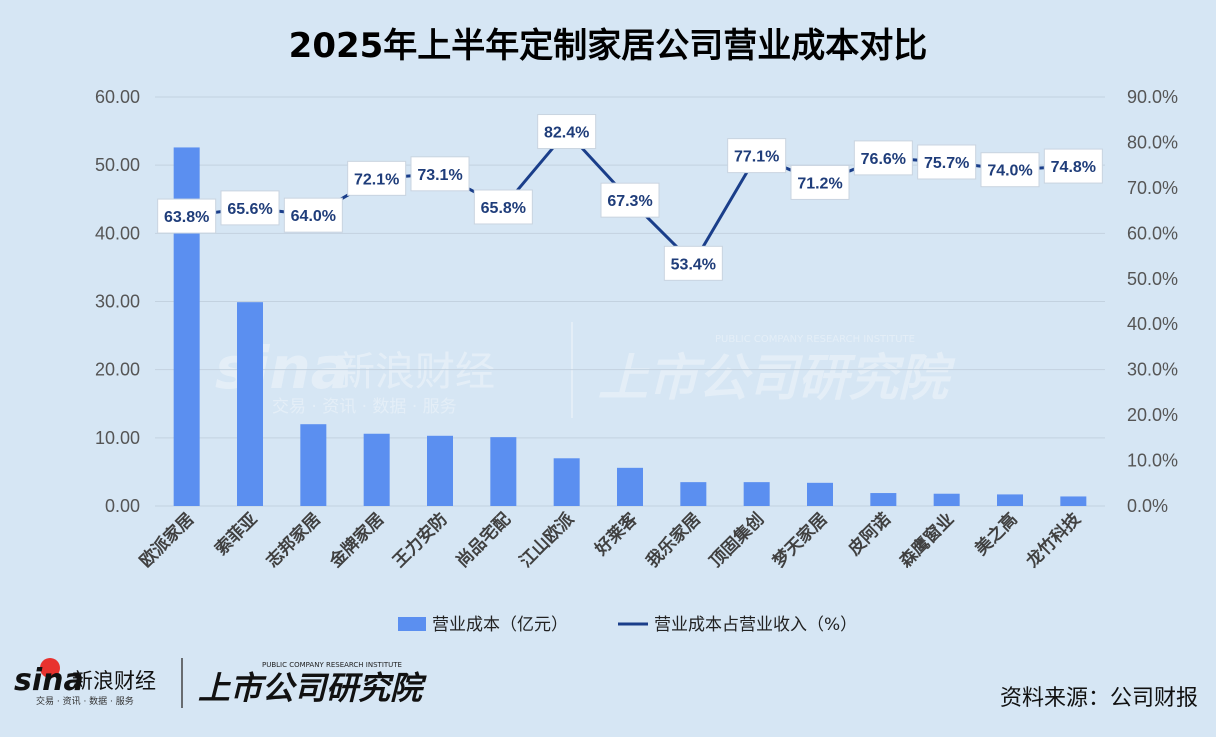  I want to click on right-tick-label: 50.0%, so click(1152, 279).